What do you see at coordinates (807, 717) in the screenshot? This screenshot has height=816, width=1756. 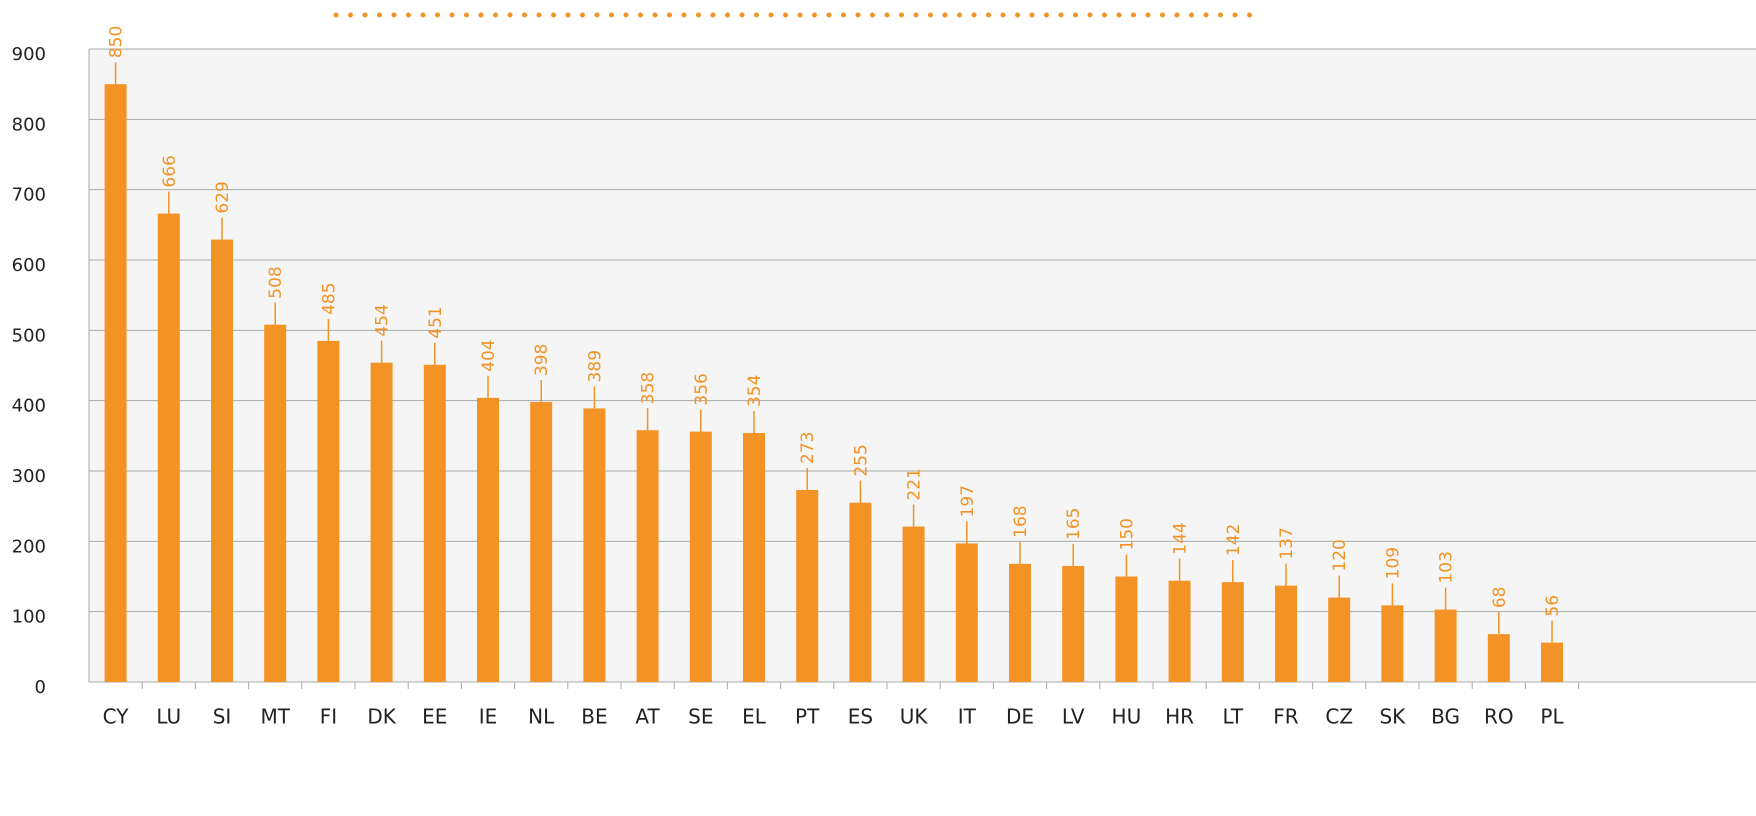 I see `x-tick-label: PT` at bounding box center [807, 717].